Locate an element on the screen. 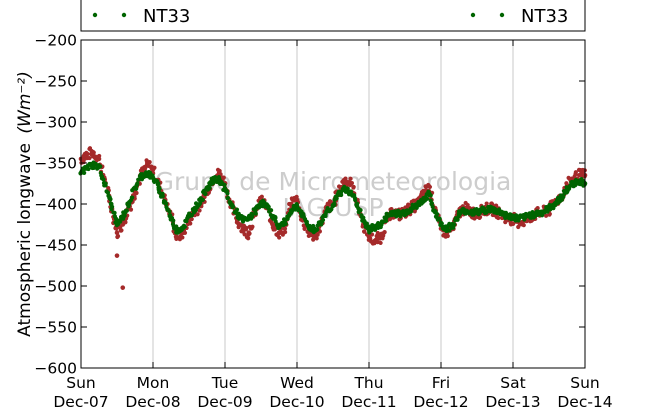  legend-marker-2b is located at coordinates (502, 15).